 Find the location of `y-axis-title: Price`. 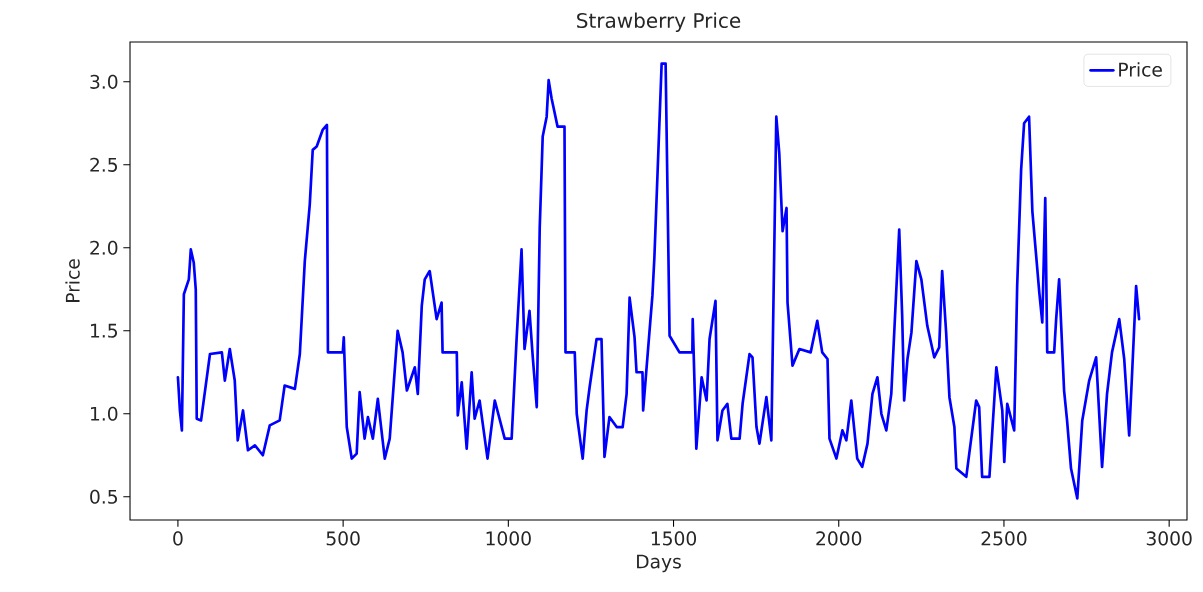

y-axis-title: Price is located at coordinates (72, 280).